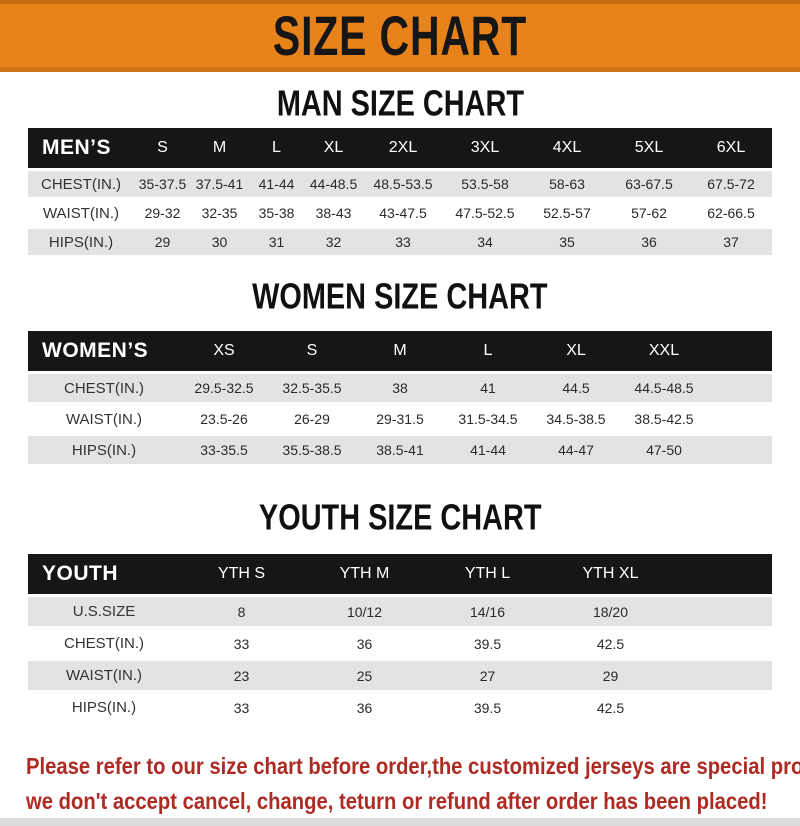  What do you see at coordinates (241, 675) in the screenshot?
I see `size-cell: 23` at bounding box center [241, 675].